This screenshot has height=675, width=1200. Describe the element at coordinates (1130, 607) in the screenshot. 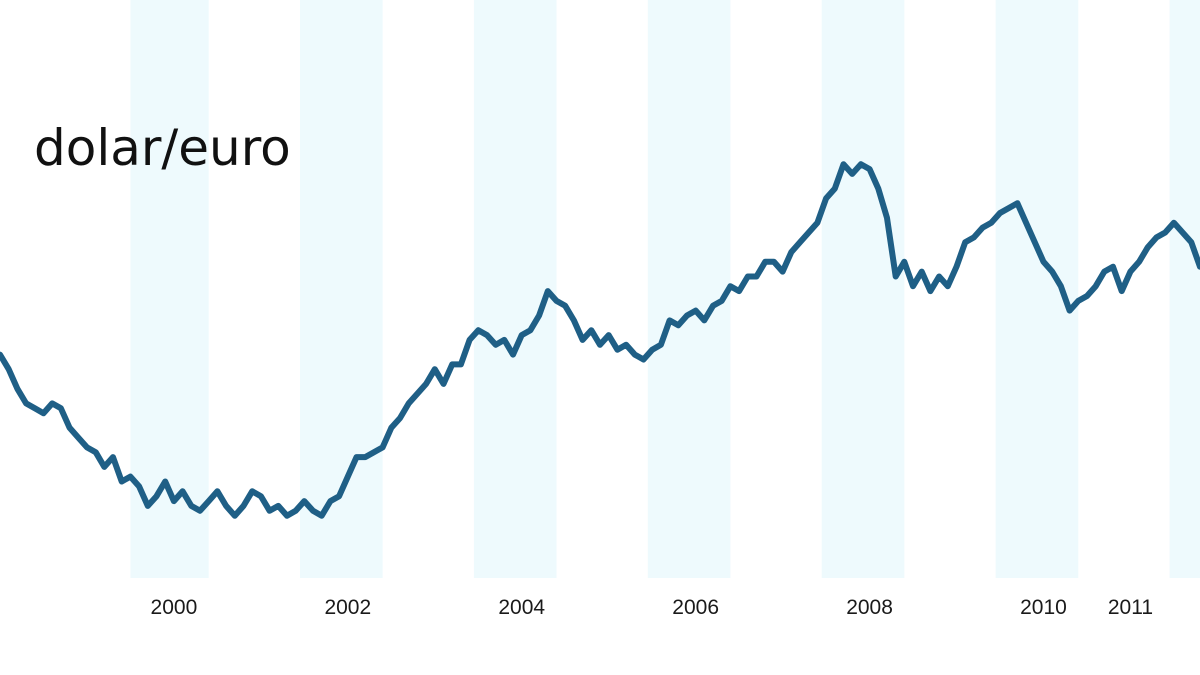

I see `x-tick-label-2011: 2011` at that location.